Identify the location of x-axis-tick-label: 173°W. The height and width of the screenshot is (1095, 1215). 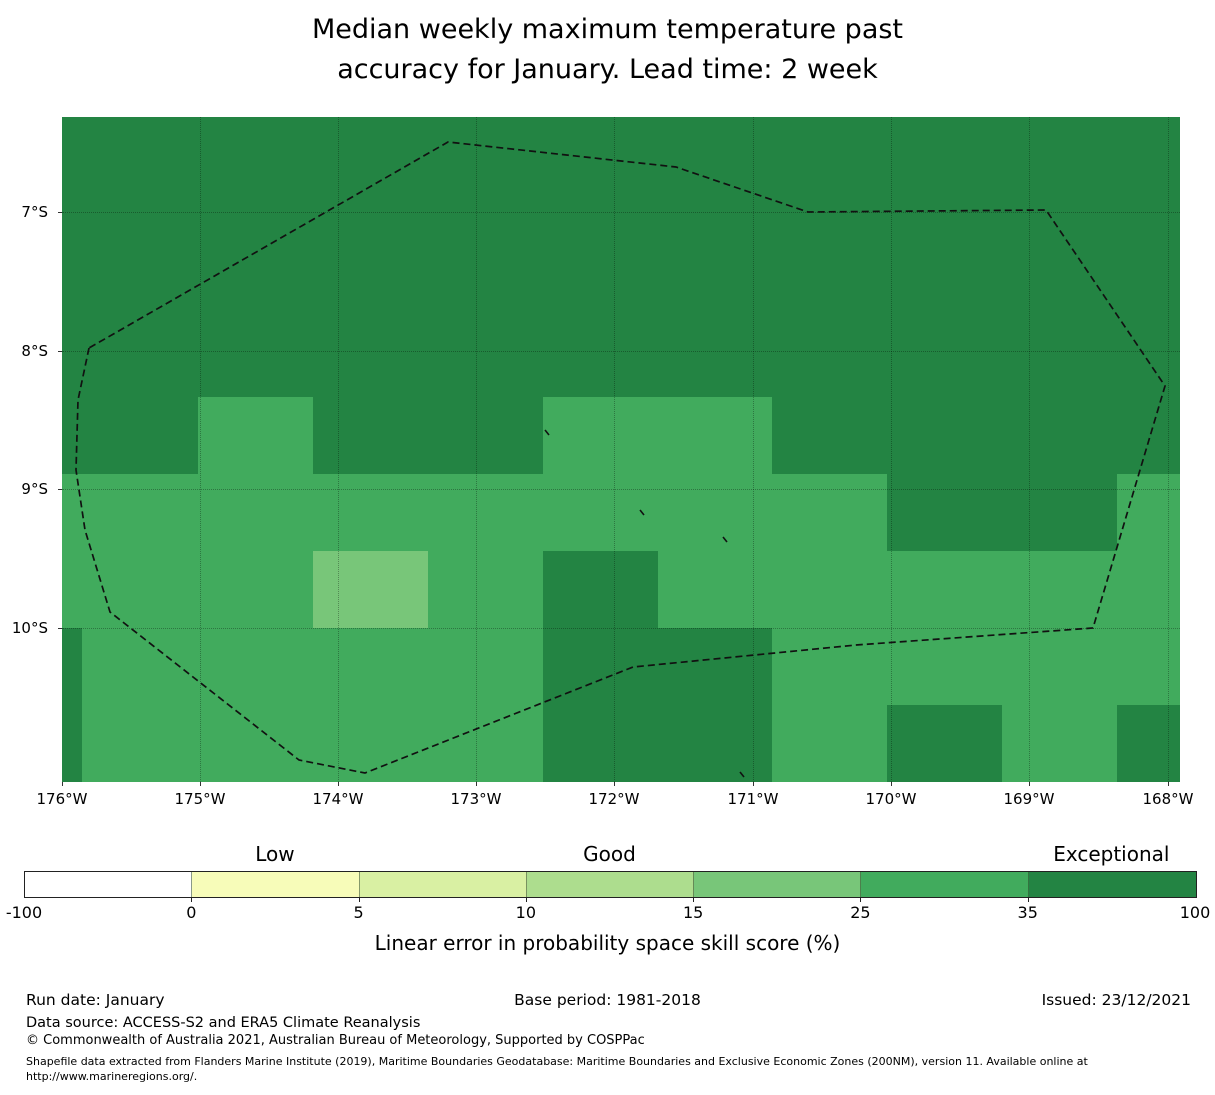
(476, 799).